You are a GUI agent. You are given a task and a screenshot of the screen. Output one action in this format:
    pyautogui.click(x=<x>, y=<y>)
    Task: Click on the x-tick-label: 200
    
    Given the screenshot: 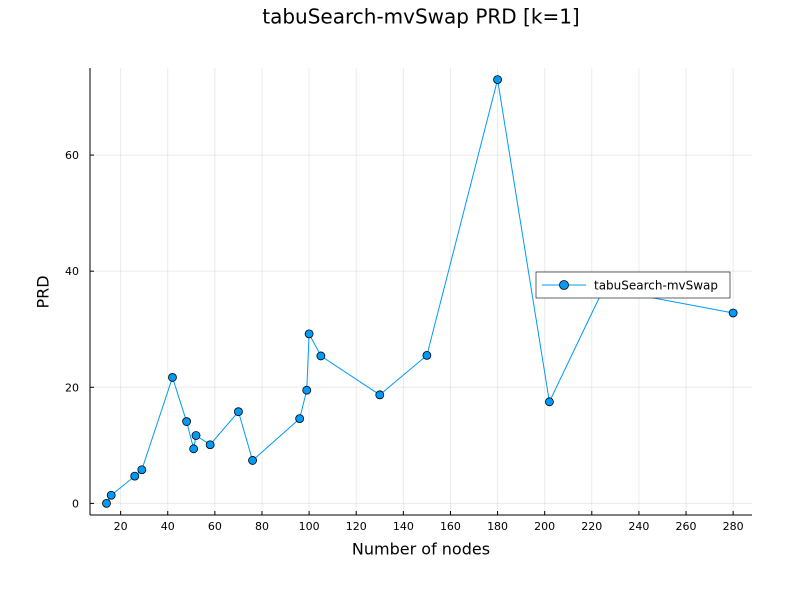 What is the action you would take?
    pyautogui.click(x=544, y=526)
    